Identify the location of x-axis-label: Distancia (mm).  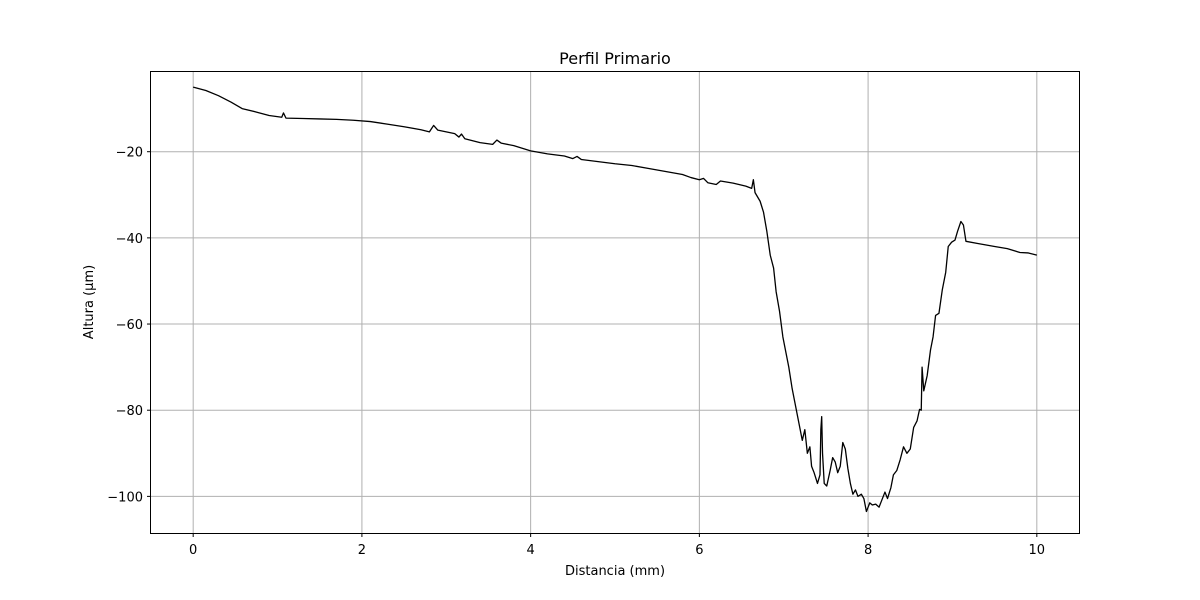
(615, 571).